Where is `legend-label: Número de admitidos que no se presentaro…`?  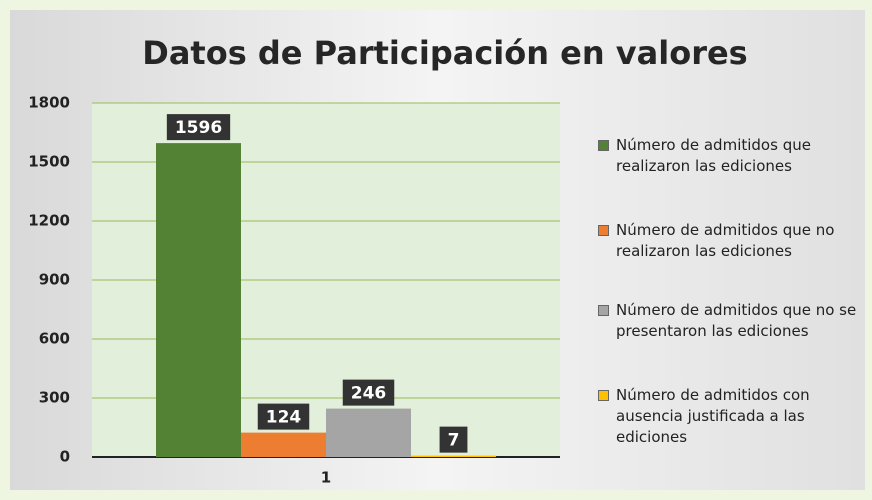
legend-label: Número de admitidos que no se presentaro… is located at coordinates (736, 320).